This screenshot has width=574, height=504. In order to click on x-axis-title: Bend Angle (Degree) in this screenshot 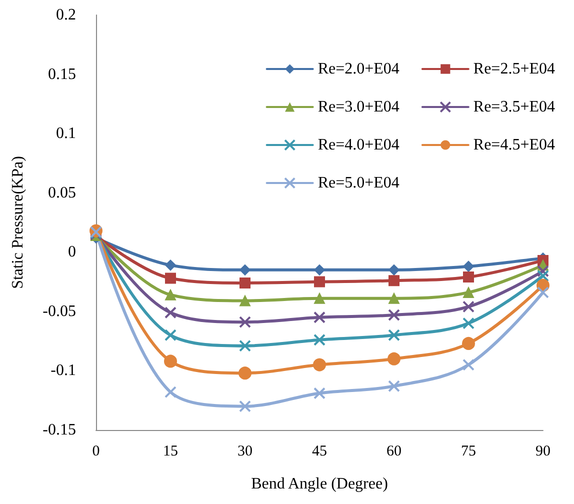, I will do `click(319, 484)`.